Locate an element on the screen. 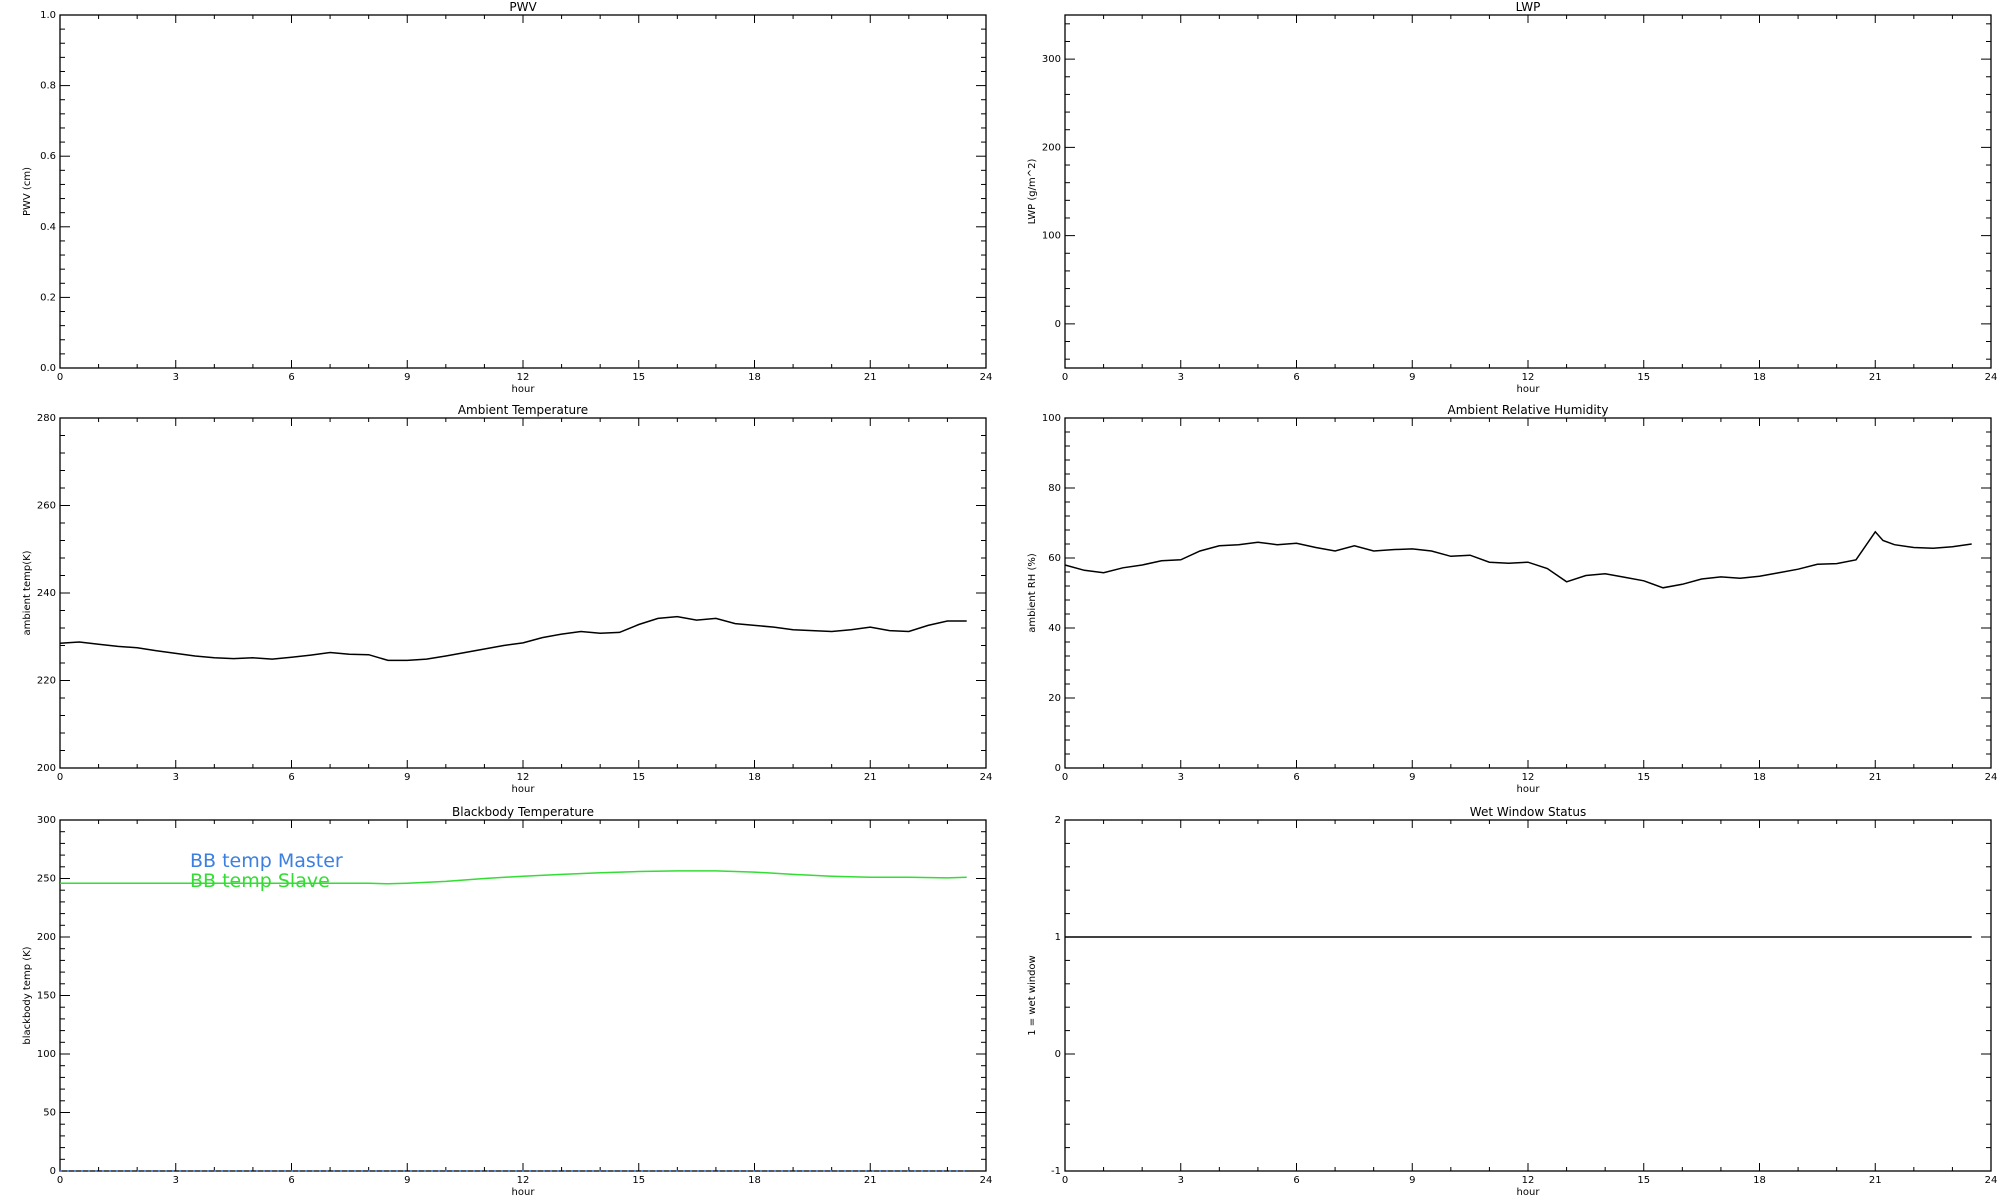 This screenshot has height=1200, width=2000. blackbody-temp-x-tick-label: 12 is located at coordinates (523, 1180).